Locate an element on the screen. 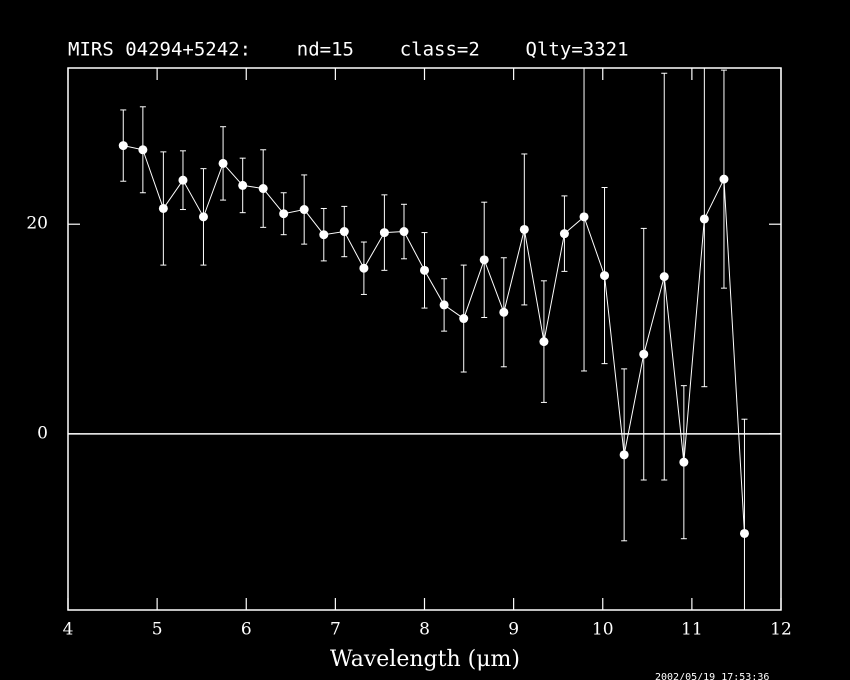  timestamp: 2002/05/19 17:53:36 is located at coordinates (712, 676).